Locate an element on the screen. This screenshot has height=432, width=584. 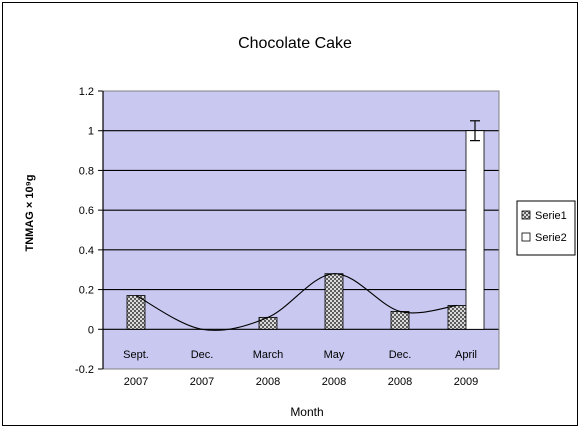
legend-label: Serie1 is located at coordinates (551, 216).